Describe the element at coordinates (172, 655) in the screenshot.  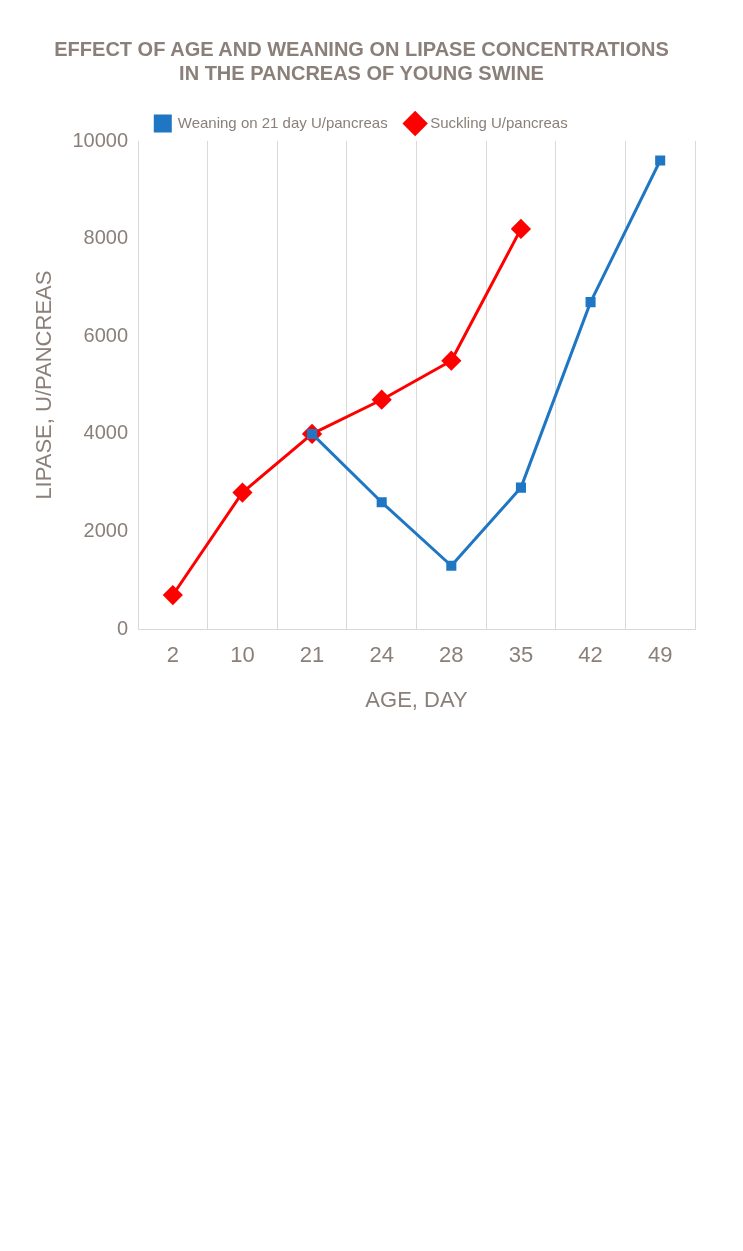
I see `x-tick-label: 2` at that location.